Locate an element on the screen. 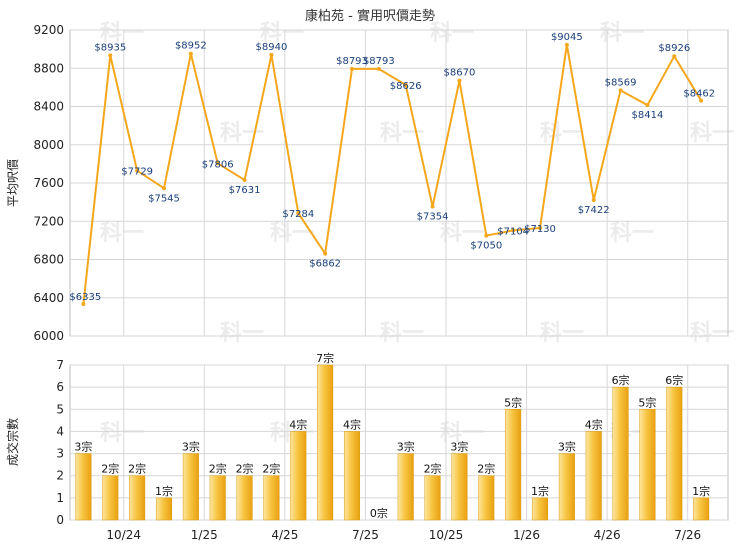 The height and width of the screenshot is (550, 740). x-tick-label: 4/25 is located at coordinates (284, 535).